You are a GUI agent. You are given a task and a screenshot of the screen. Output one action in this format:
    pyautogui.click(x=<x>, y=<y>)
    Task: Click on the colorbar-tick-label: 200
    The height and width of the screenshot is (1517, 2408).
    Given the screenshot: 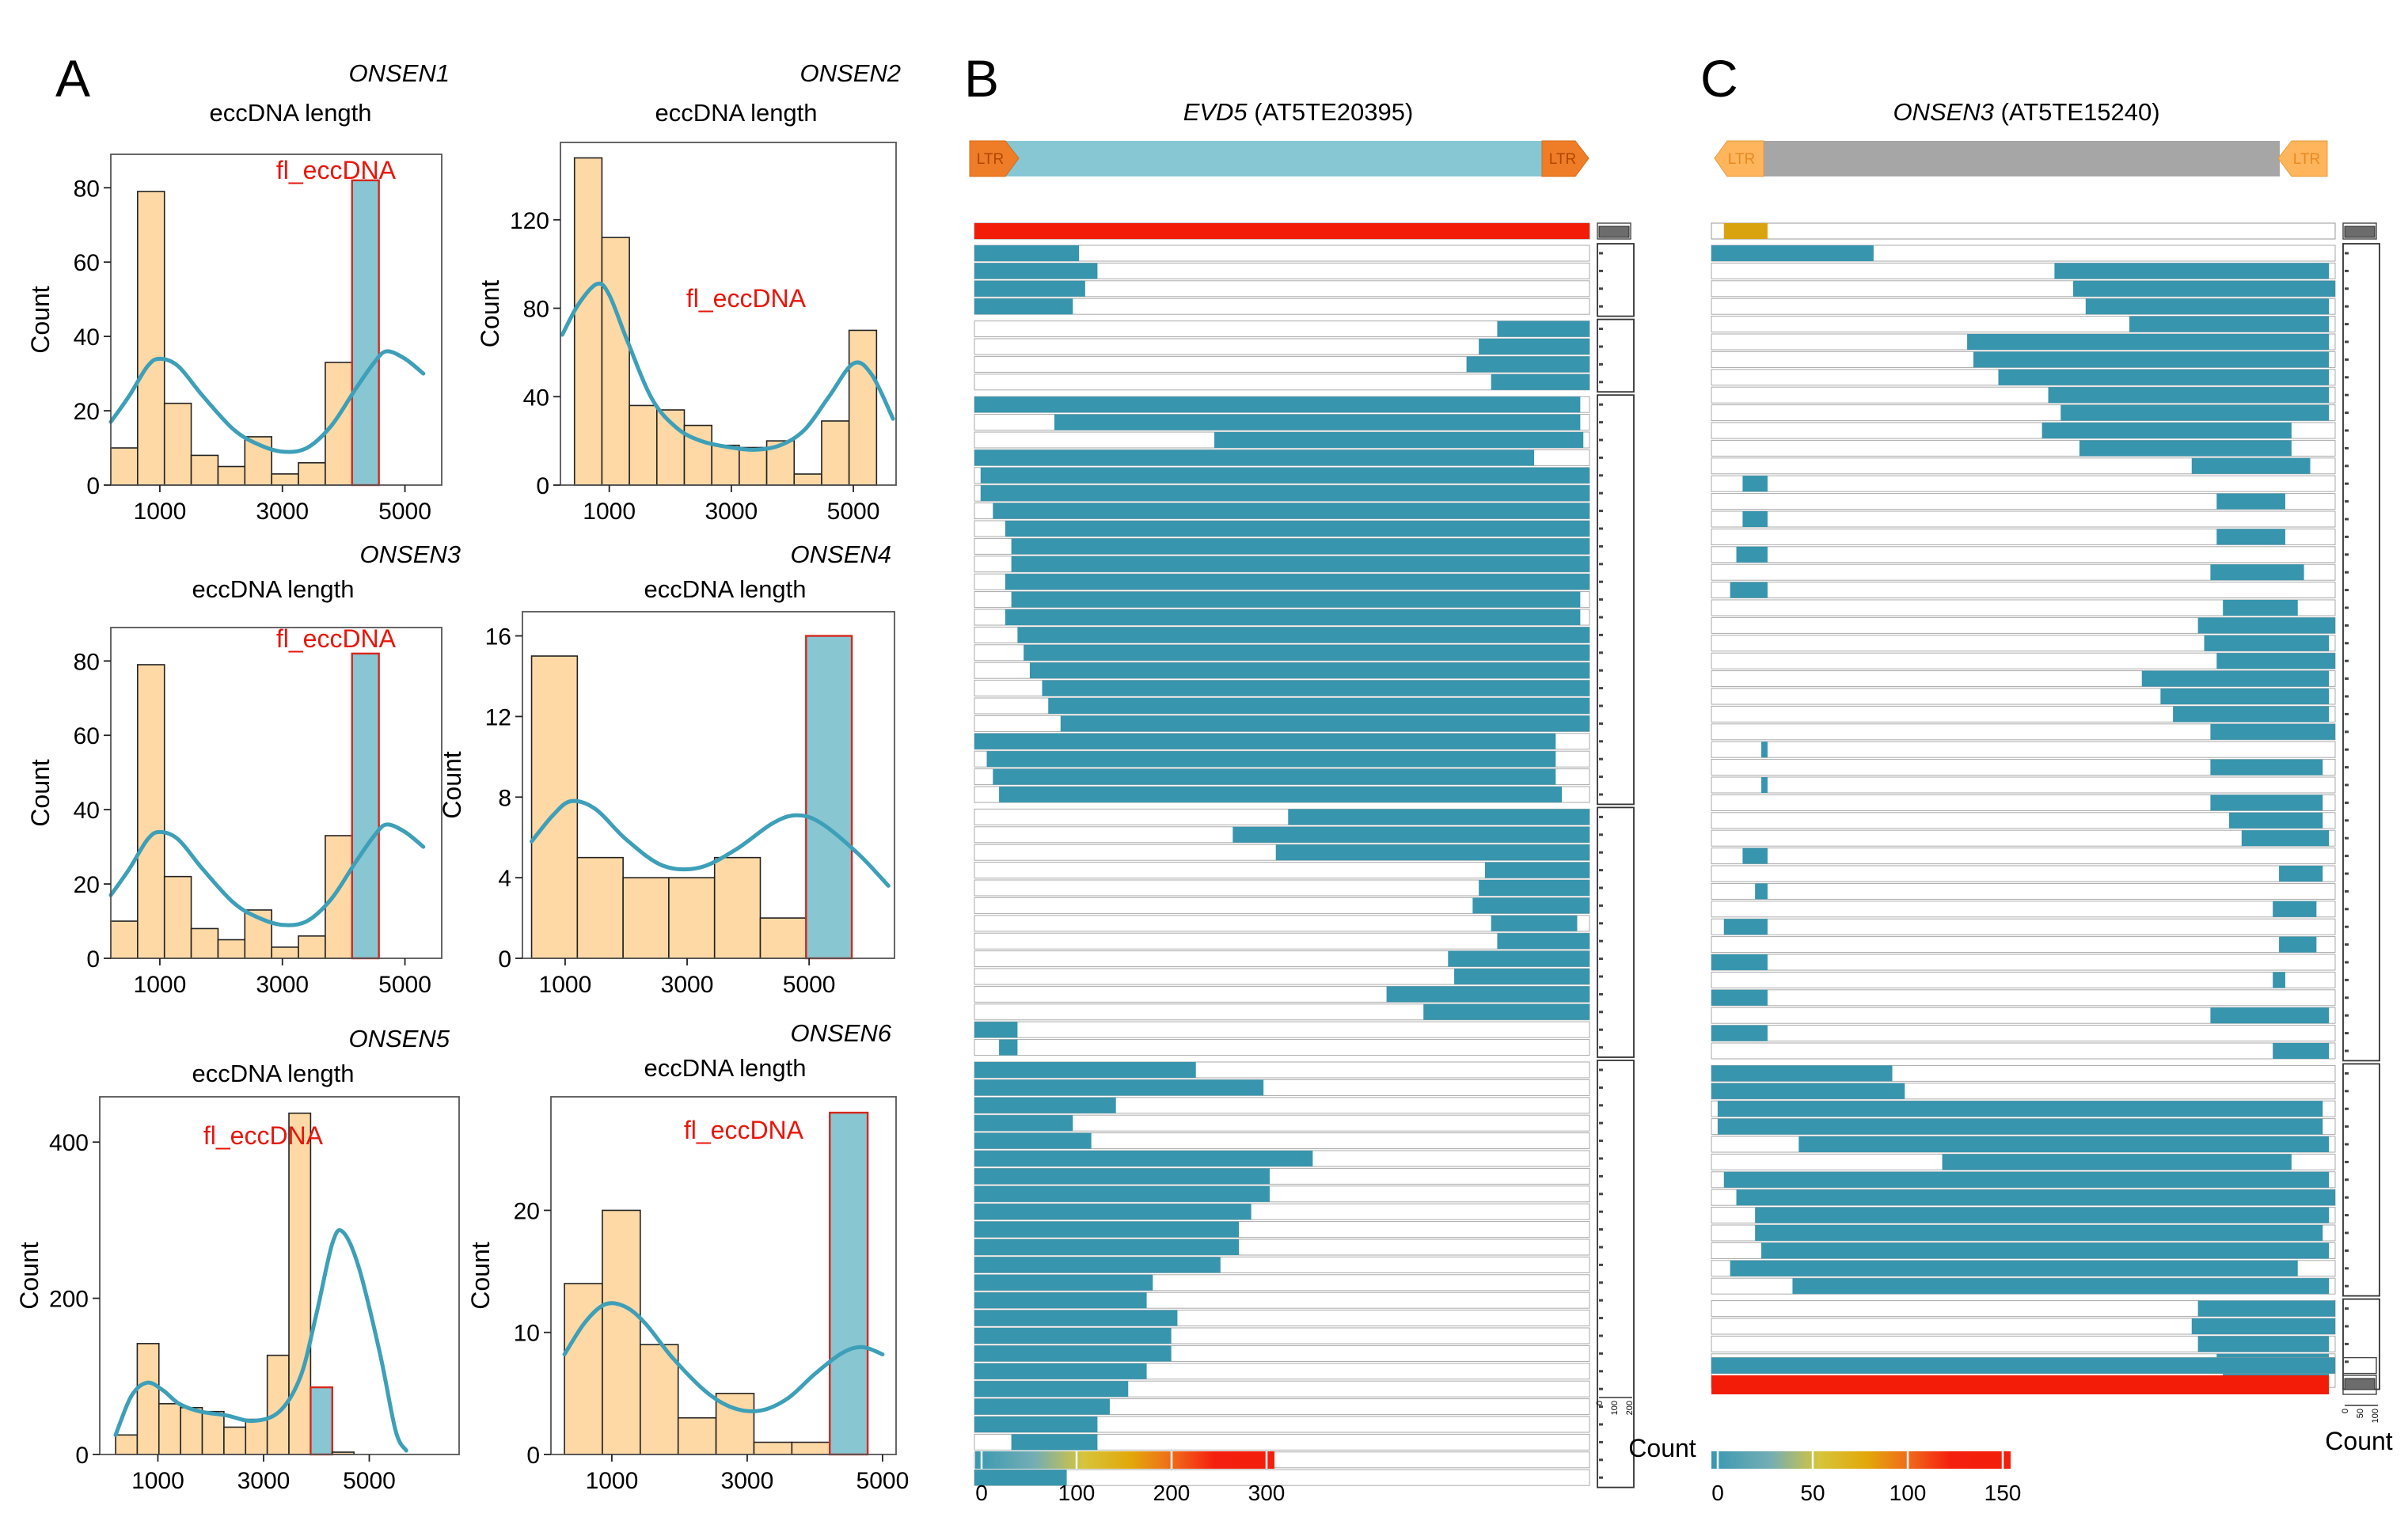 What is the action you would take?
    pyautogui.click(x=1172, y=1493)
    